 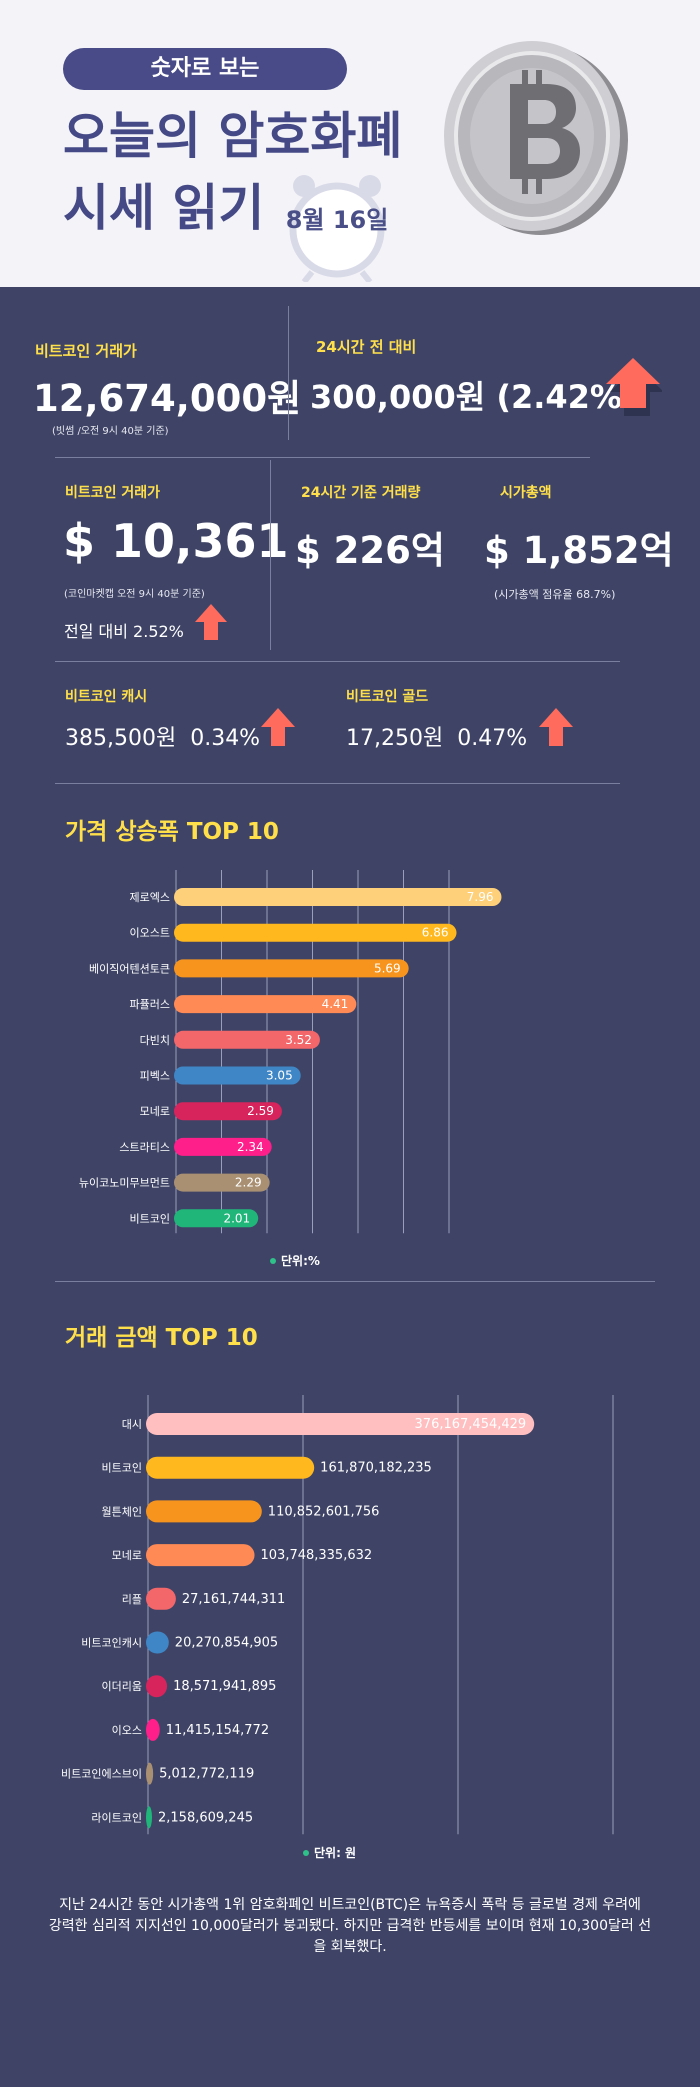 I want to click on value-label: 5.69, so click(x=387, y=968).